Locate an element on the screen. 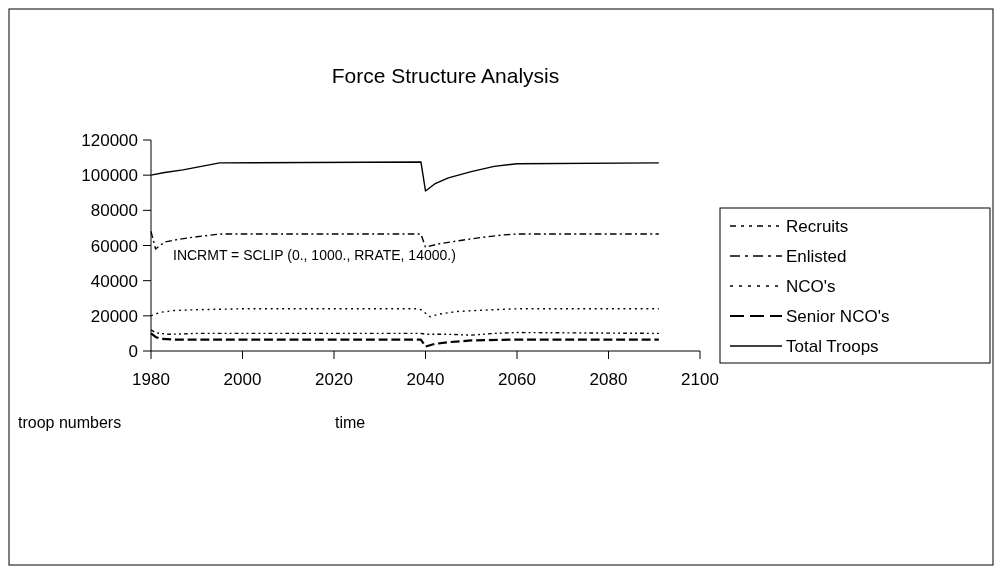 The image size is (1002, 574). x-tick-label: 2080 is located at coordinates (608, 379).